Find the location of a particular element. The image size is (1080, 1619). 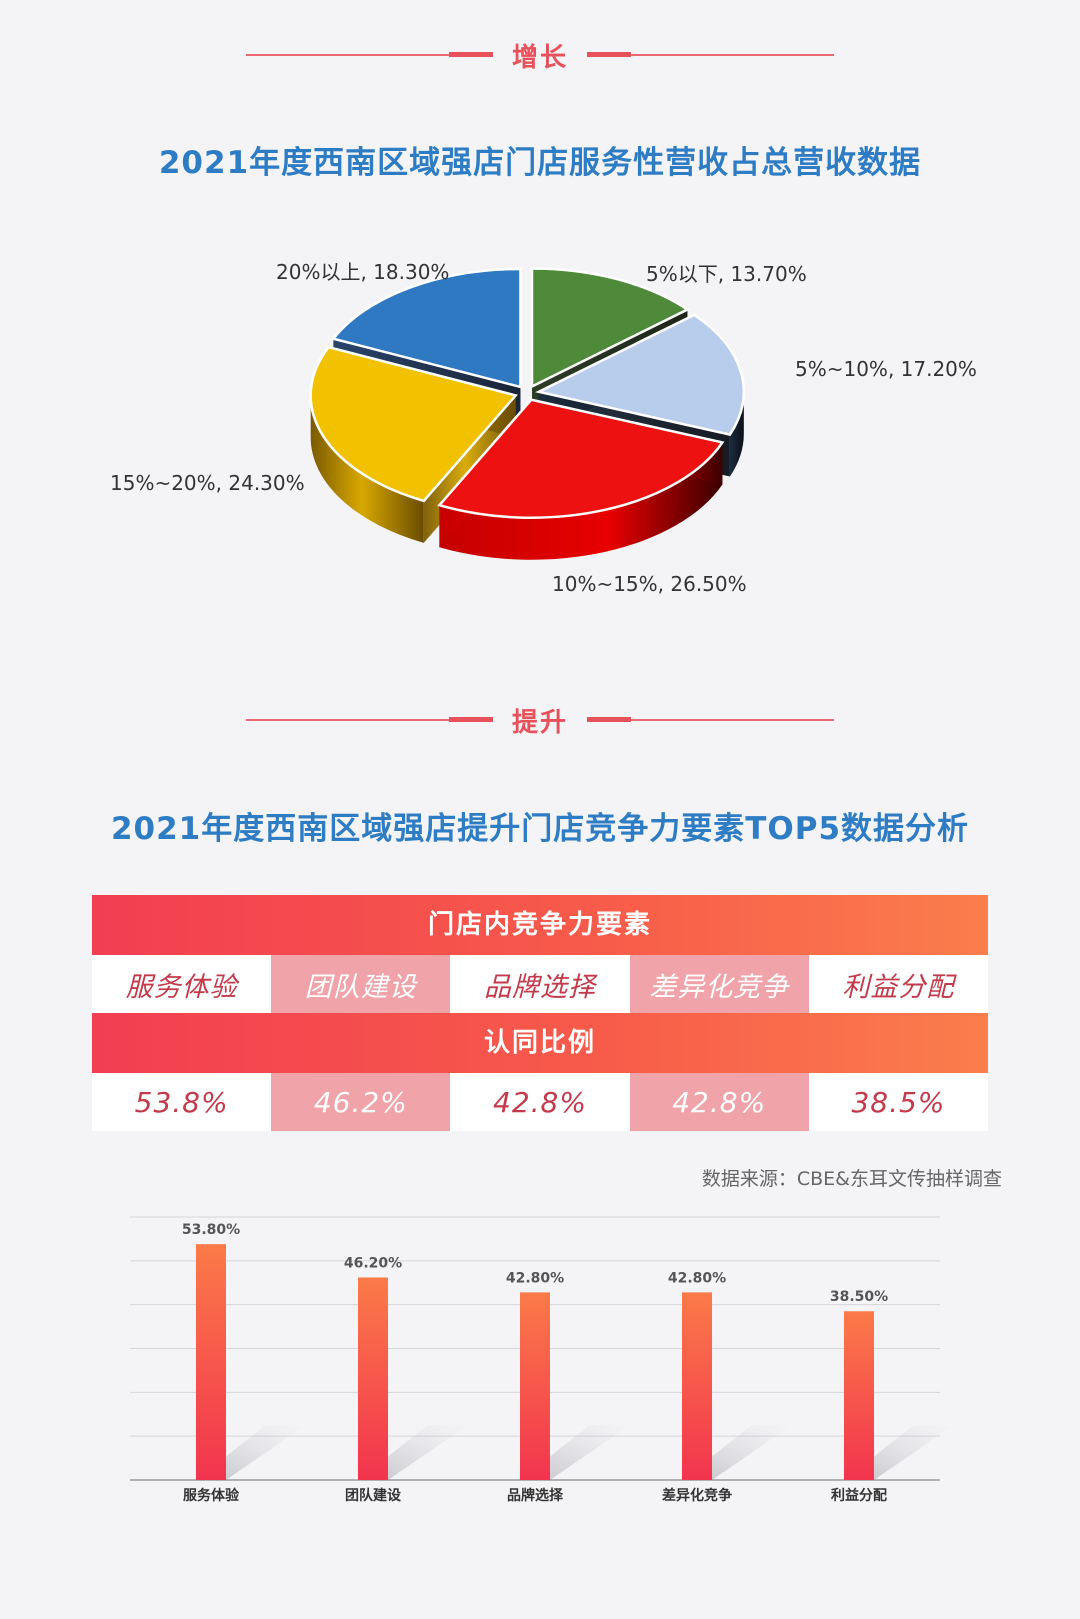

table-row-factors: 服务体验 团队建设 品牌选择 差异化竞争 利益分配 is located at coordinates (540, 984).